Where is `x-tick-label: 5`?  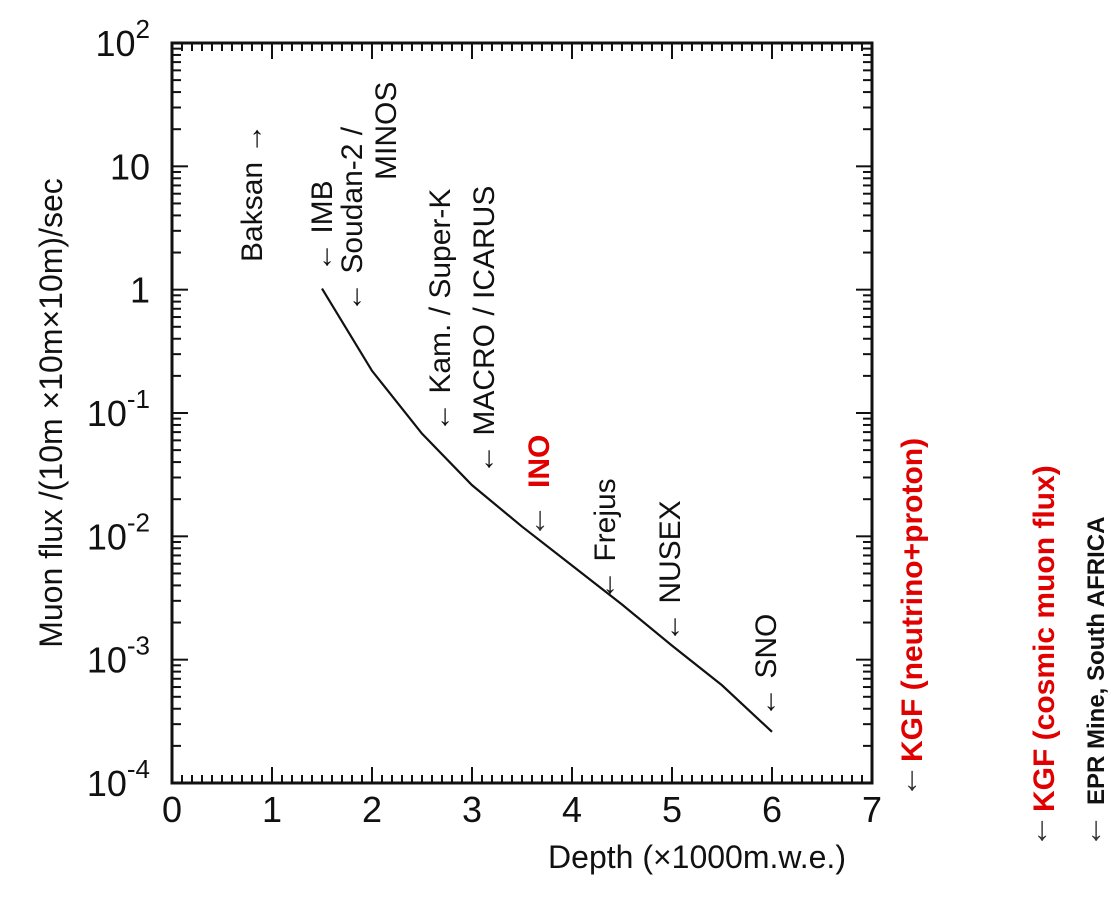 x-tick-label: 5 is located at coordinates (672, 809).